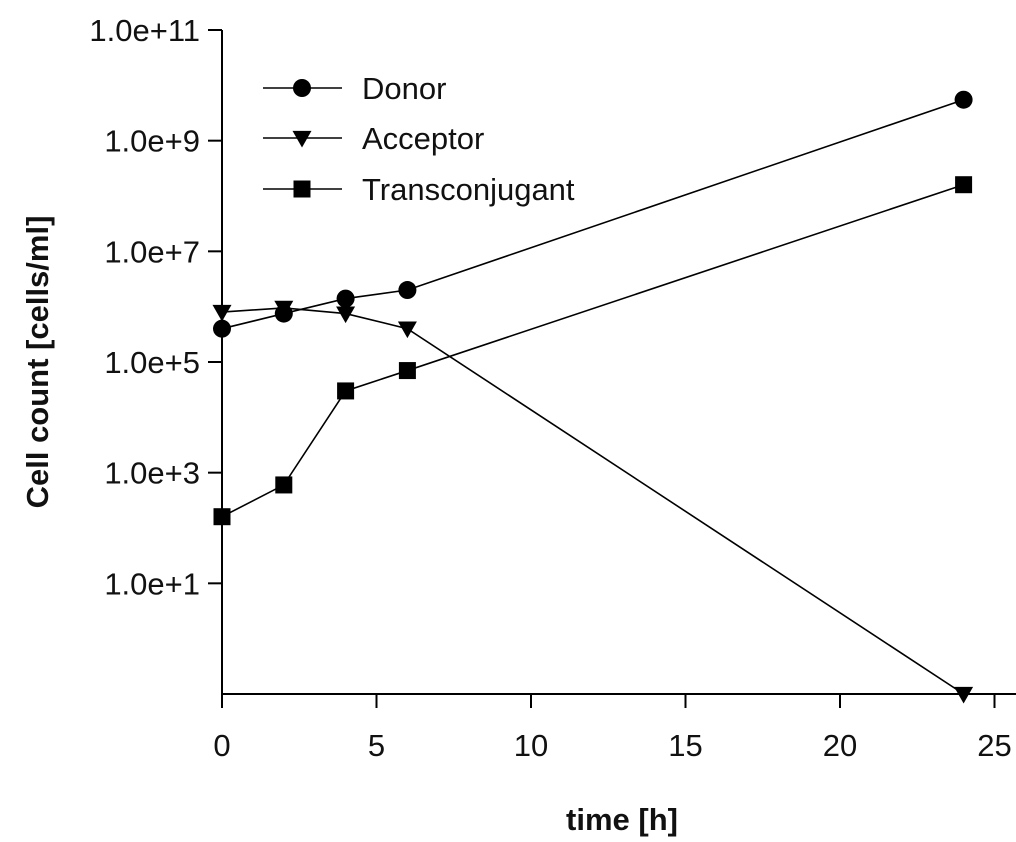 This screenshot has width=1016, height=842. I want to click on donor-legend-label: Donor, so click(404, 88).